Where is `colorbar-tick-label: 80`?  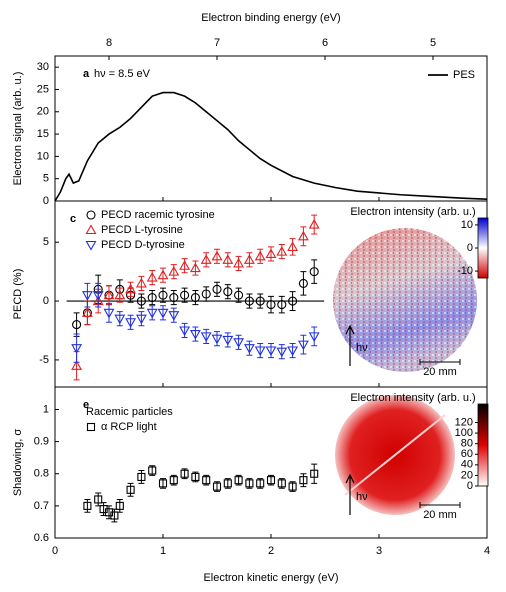 colorbar-tick-label: 80 is located at coordinates (467, 444).